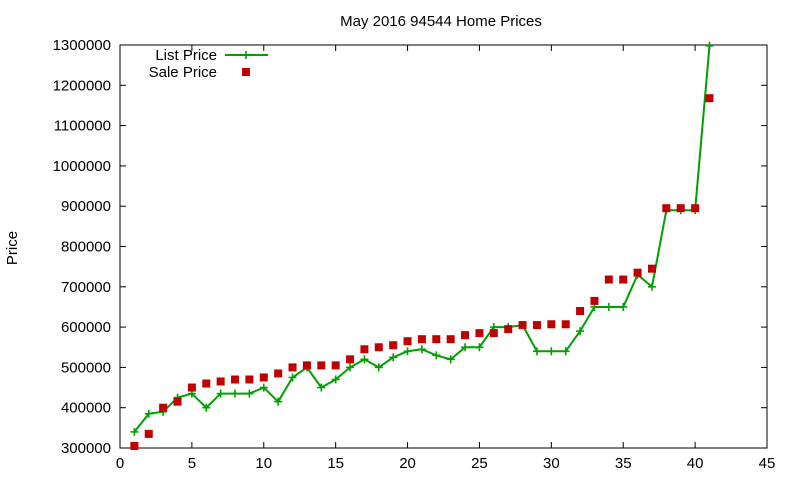 This screenshot has width=800, height=480. I want to click on legend-label: Sale Price, so click(183, 72).